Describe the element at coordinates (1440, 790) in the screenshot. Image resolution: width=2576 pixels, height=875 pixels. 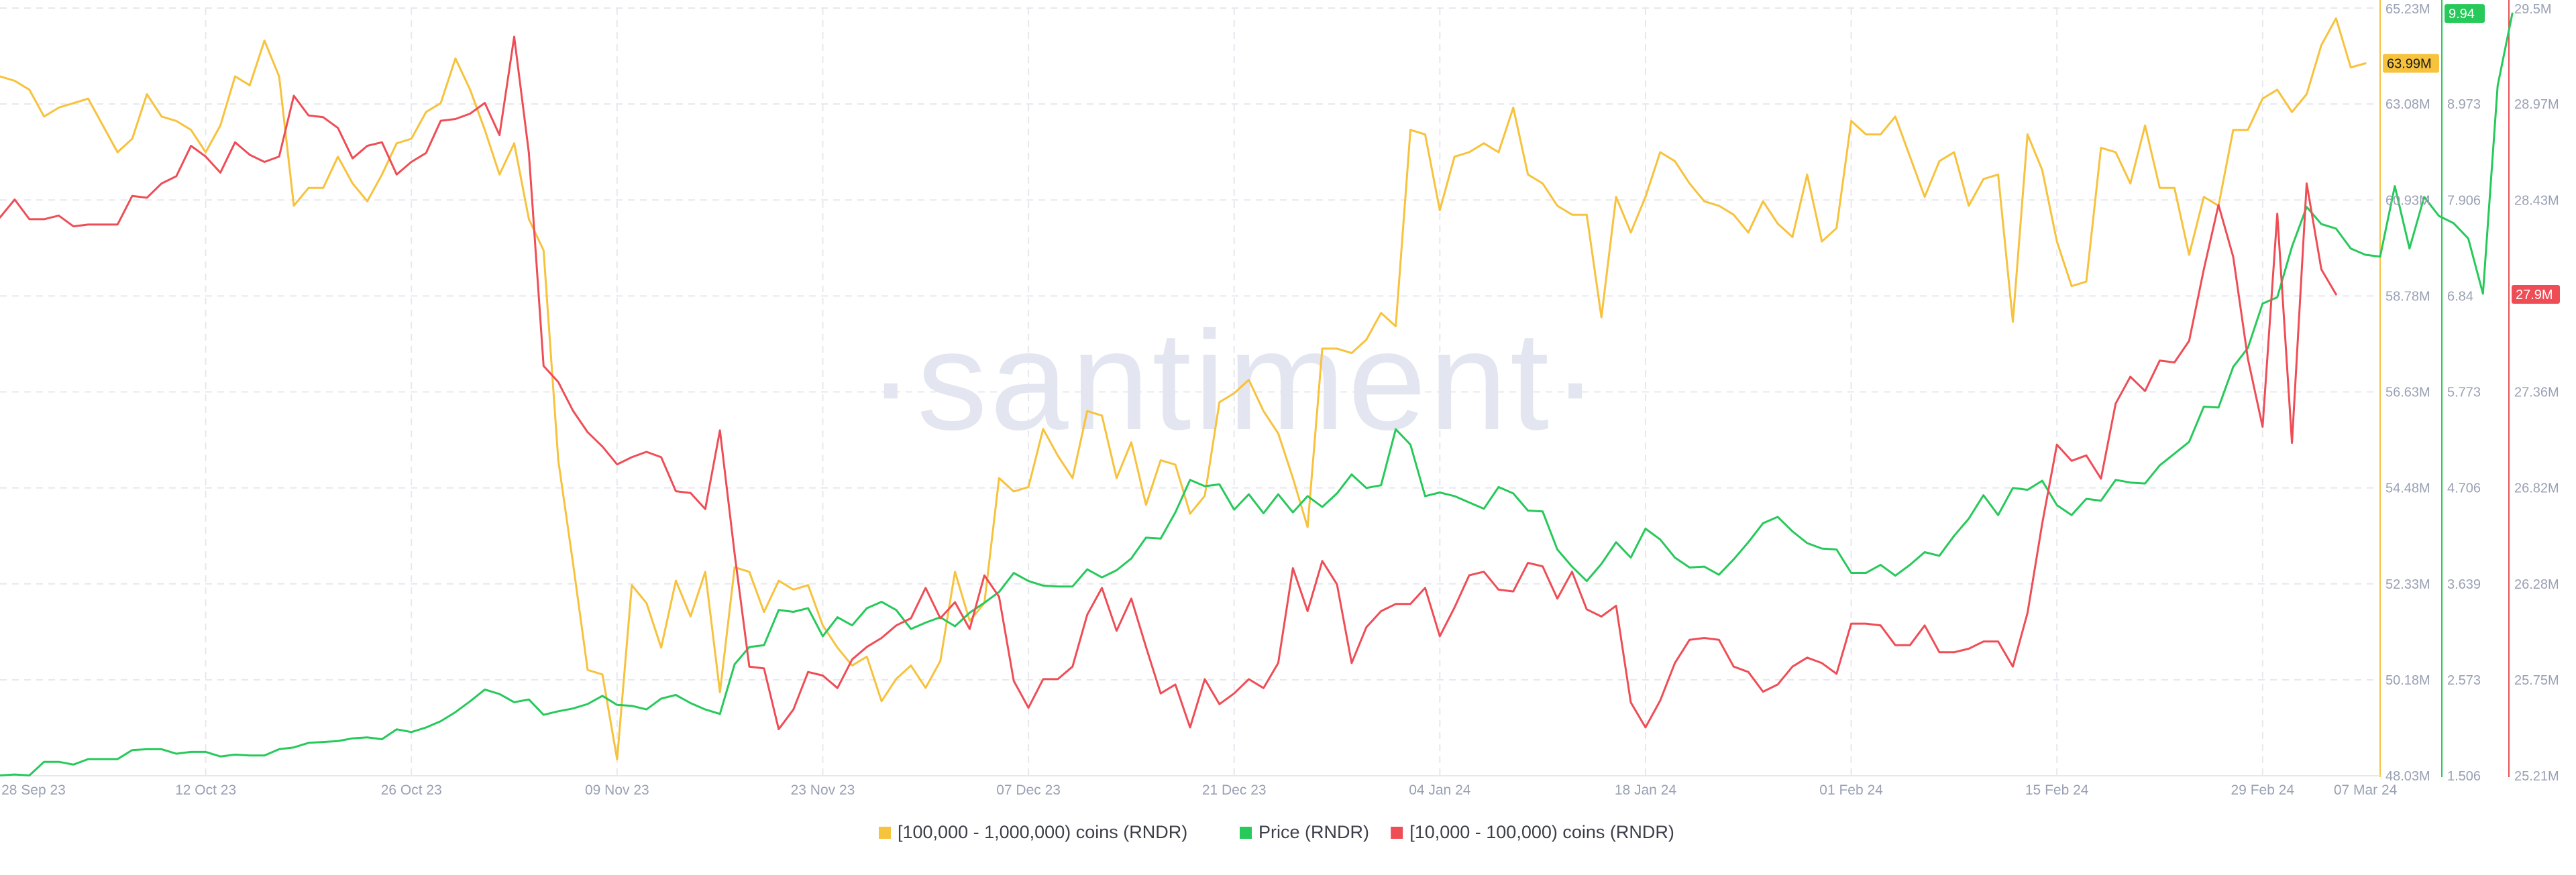
I see `x-tick-label: 04 Jan 24` at that location.